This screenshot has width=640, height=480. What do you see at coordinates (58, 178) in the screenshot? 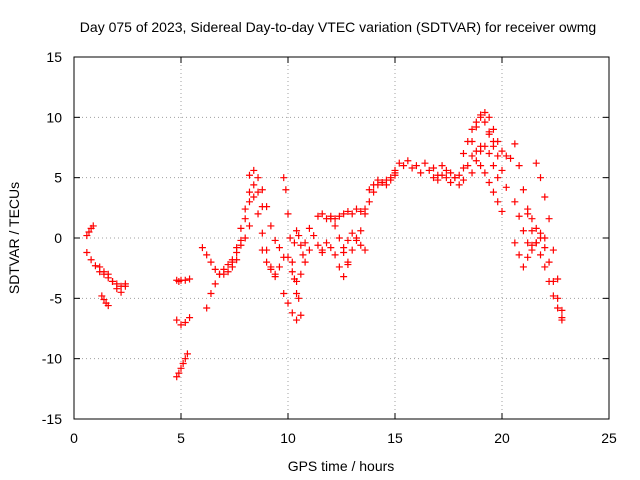
I see `y-tick-label: 5` at bounding box center [58, 178].